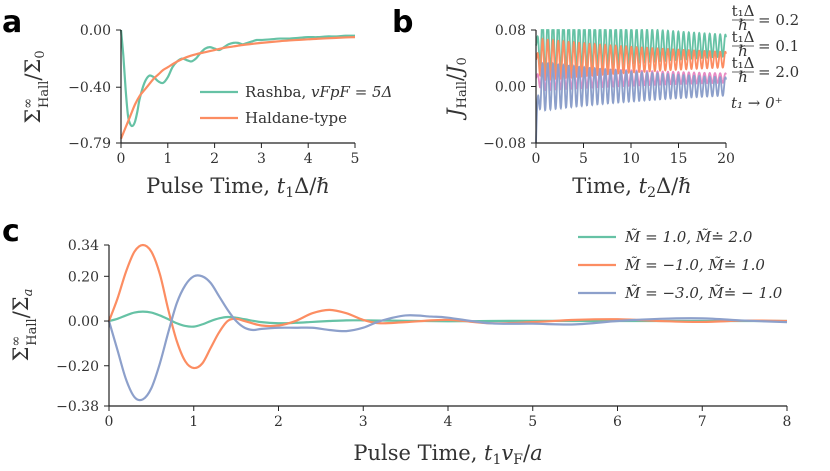  Describe the element at coordinates (679, 159) in the screenshot. I see `x-tick-label: 15` at that location.